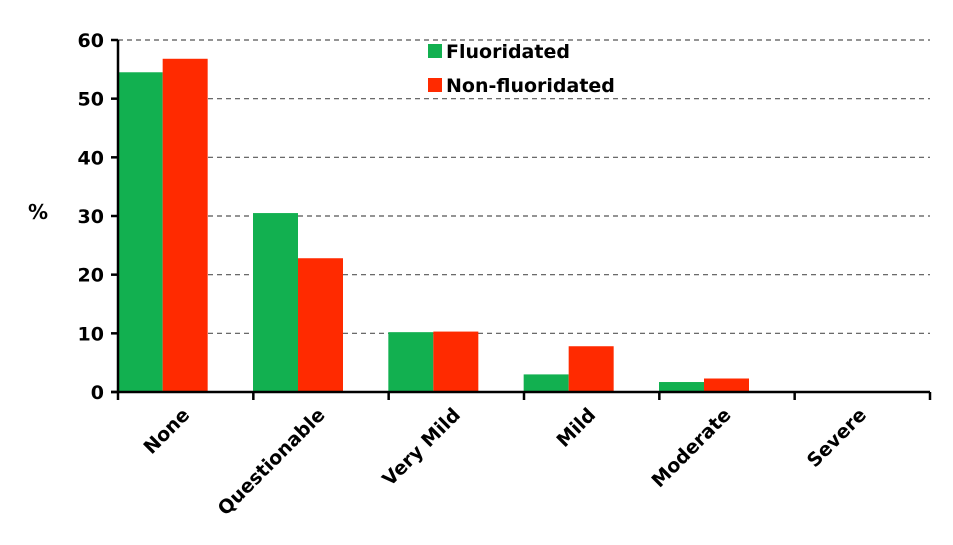  Describe the element at coordinates (91, 334) in the screenshot. I see `y-tick-label: 10` at that location.